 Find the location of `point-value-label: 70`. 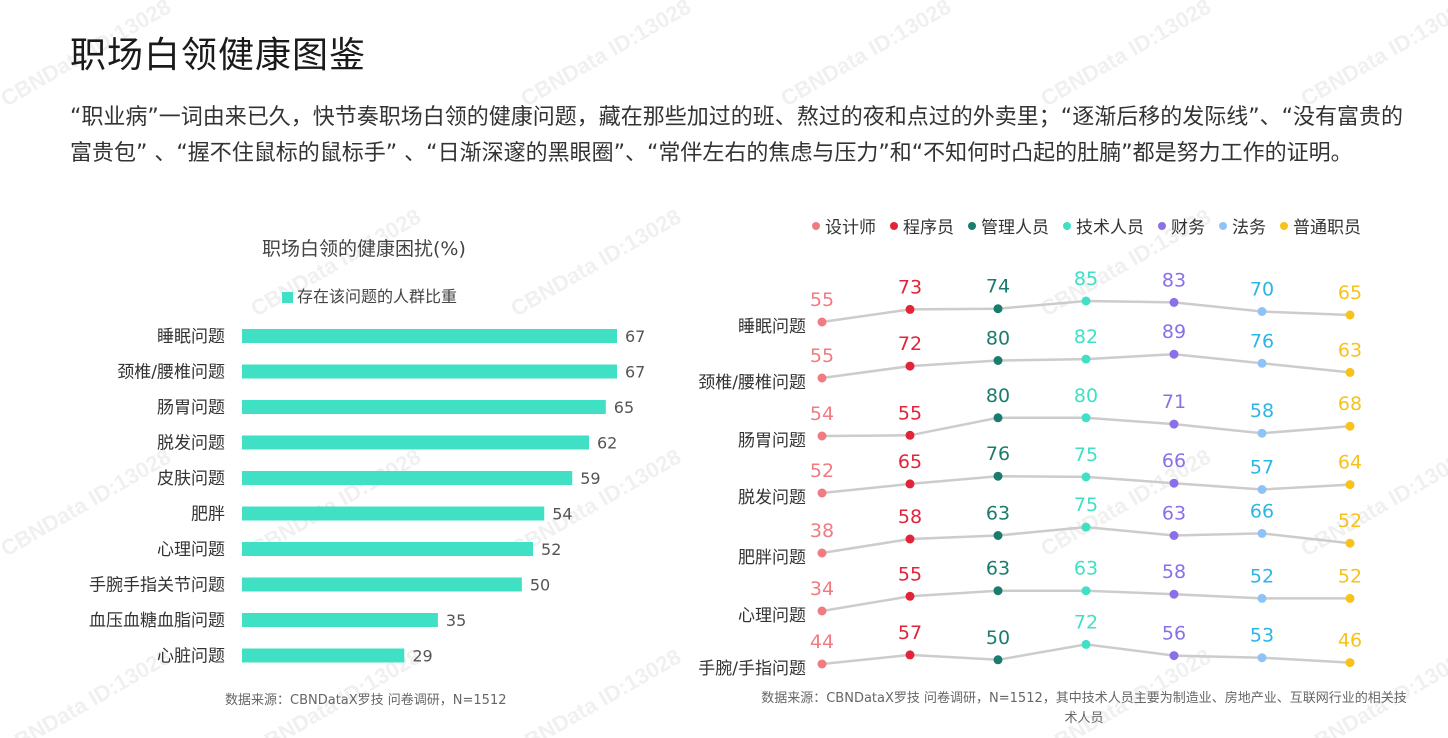

point-value-label: 70 is located at coordinates (1262, 290).